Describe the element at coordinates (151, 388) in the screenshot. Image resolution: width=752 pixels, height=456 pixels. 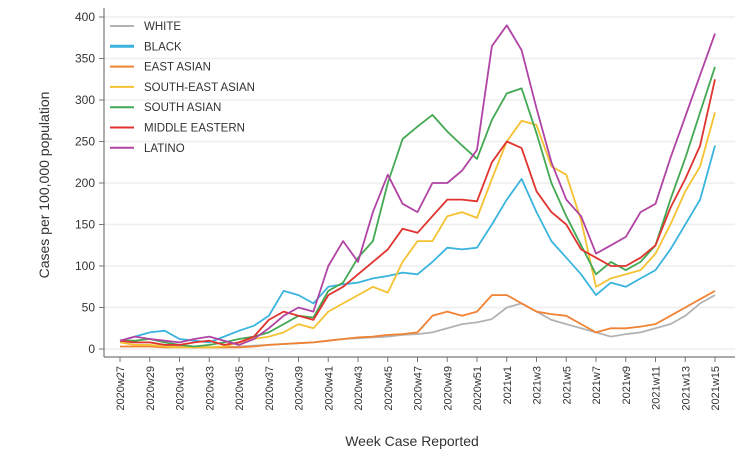
I see `x-tick-label: 2020w29` at that location.